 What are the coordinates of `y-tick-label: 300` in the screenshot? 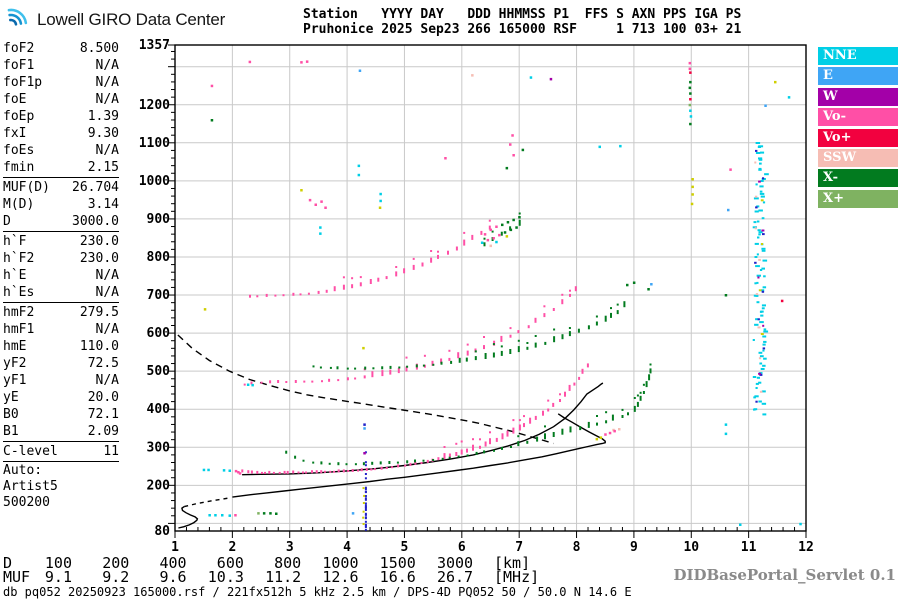 It's located at (159, 447).